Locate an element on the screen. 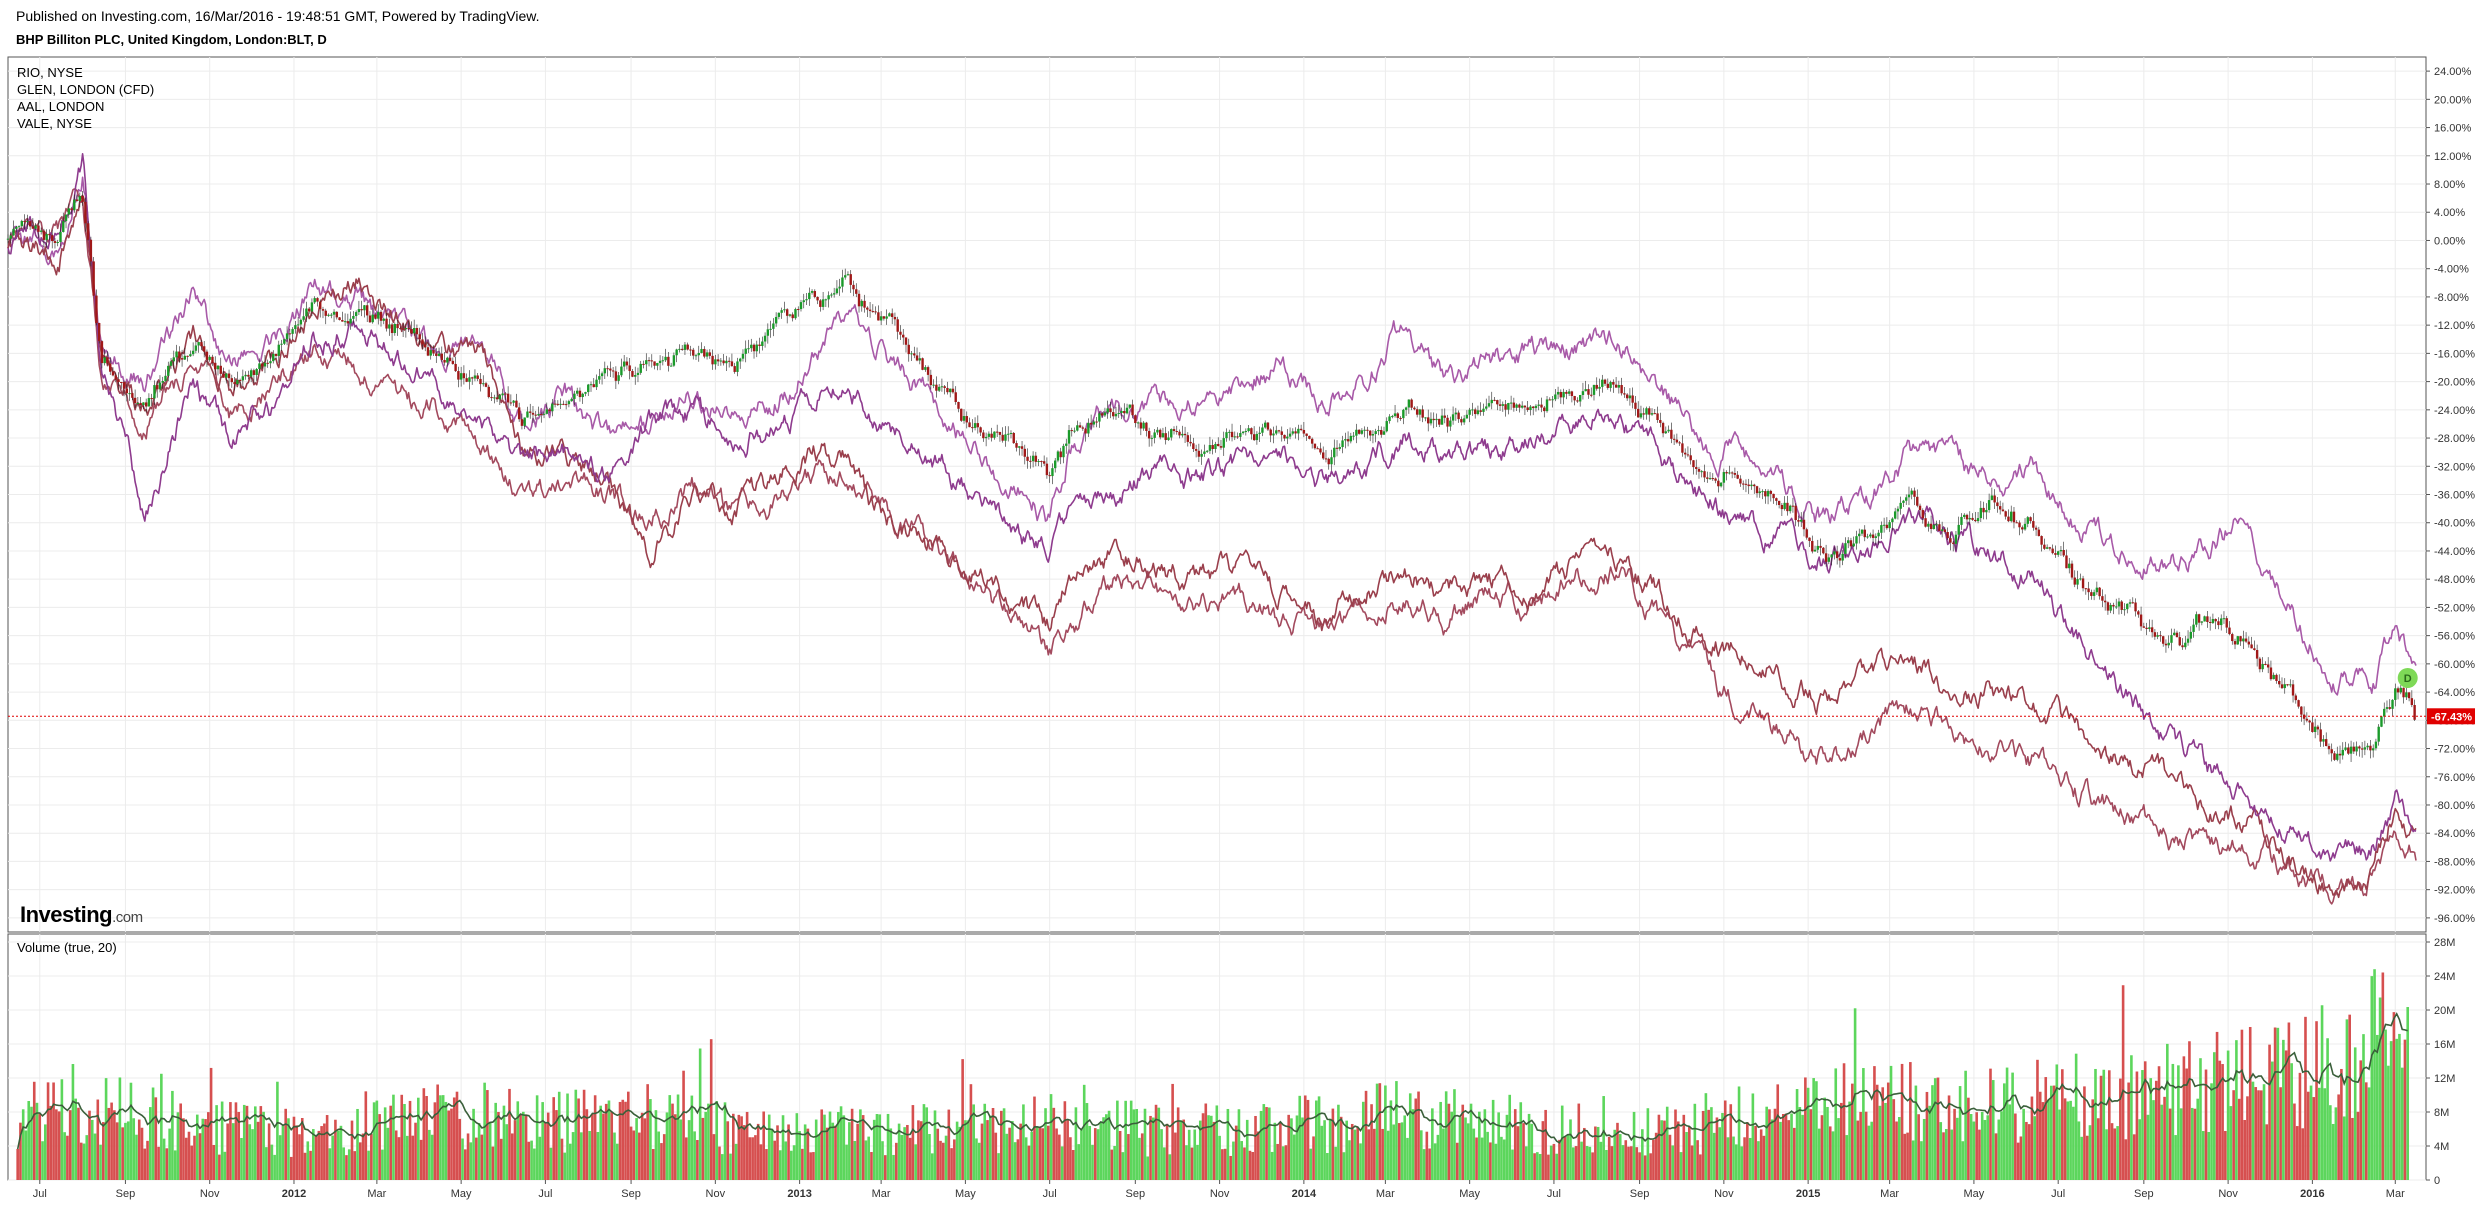 The image size is (2484, 1222). legend-item-vale: VALE, NYSE is located at coordinates (54, 123).